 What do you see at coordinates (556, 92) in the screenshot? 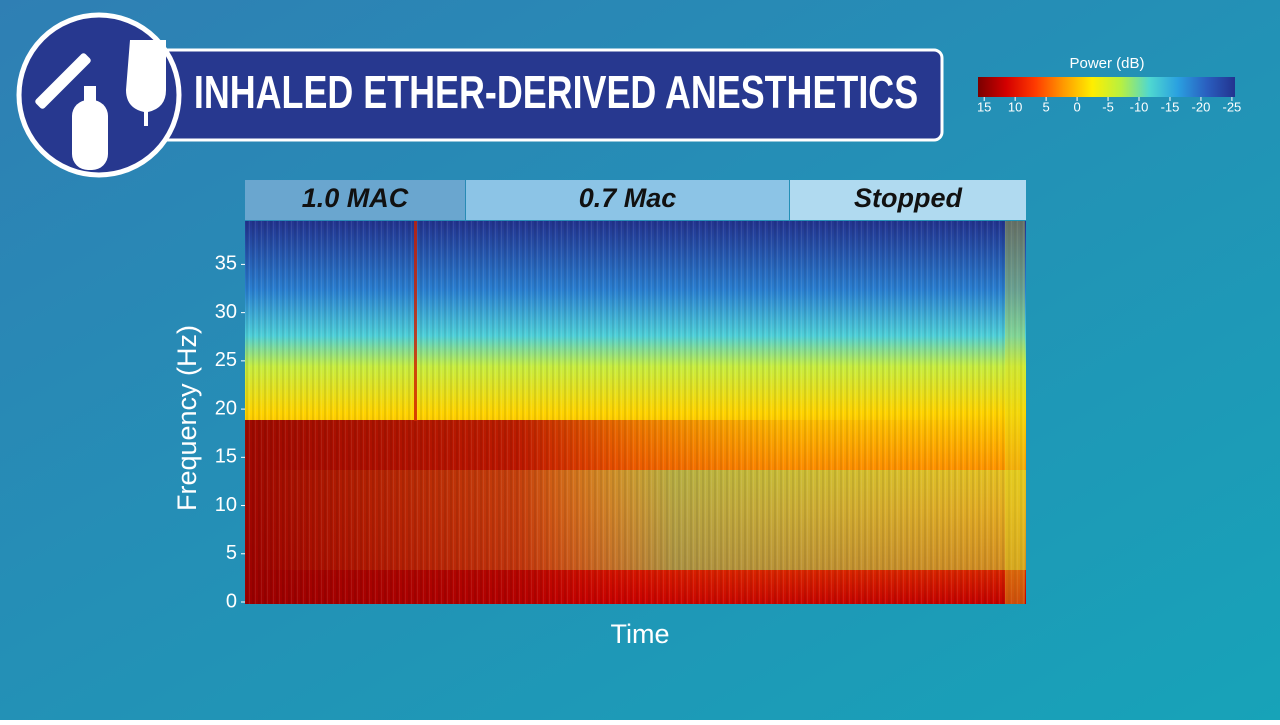
I see `chart-title: INHALED ETHER-DERIVED ANESTHETICS` at bounding box center [556, 92].